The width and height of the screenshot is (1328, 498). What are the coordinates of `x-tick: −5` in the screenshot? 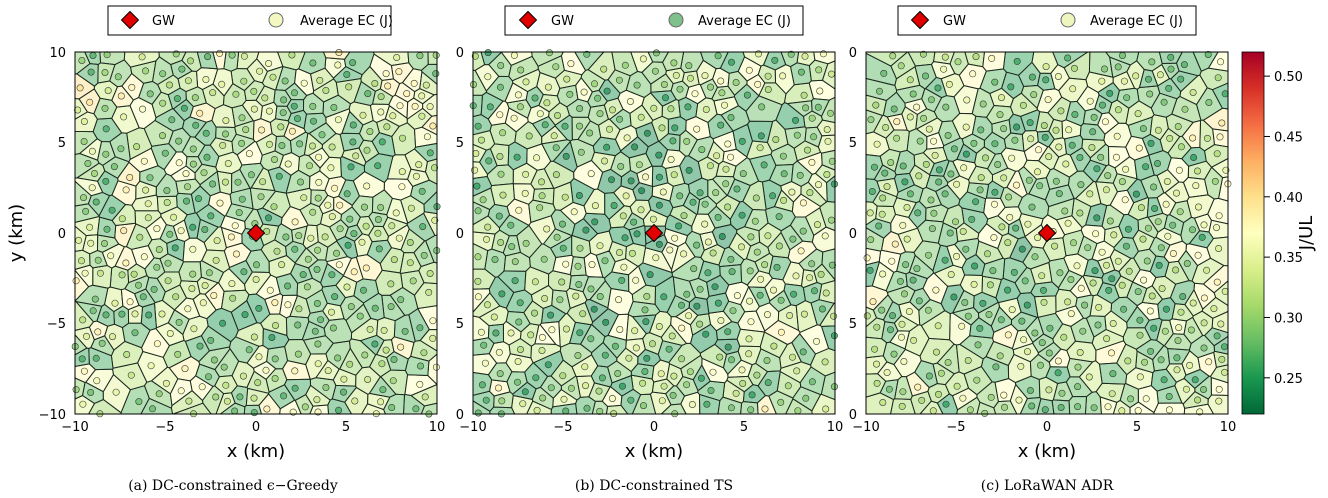 It's located at (562, 427).